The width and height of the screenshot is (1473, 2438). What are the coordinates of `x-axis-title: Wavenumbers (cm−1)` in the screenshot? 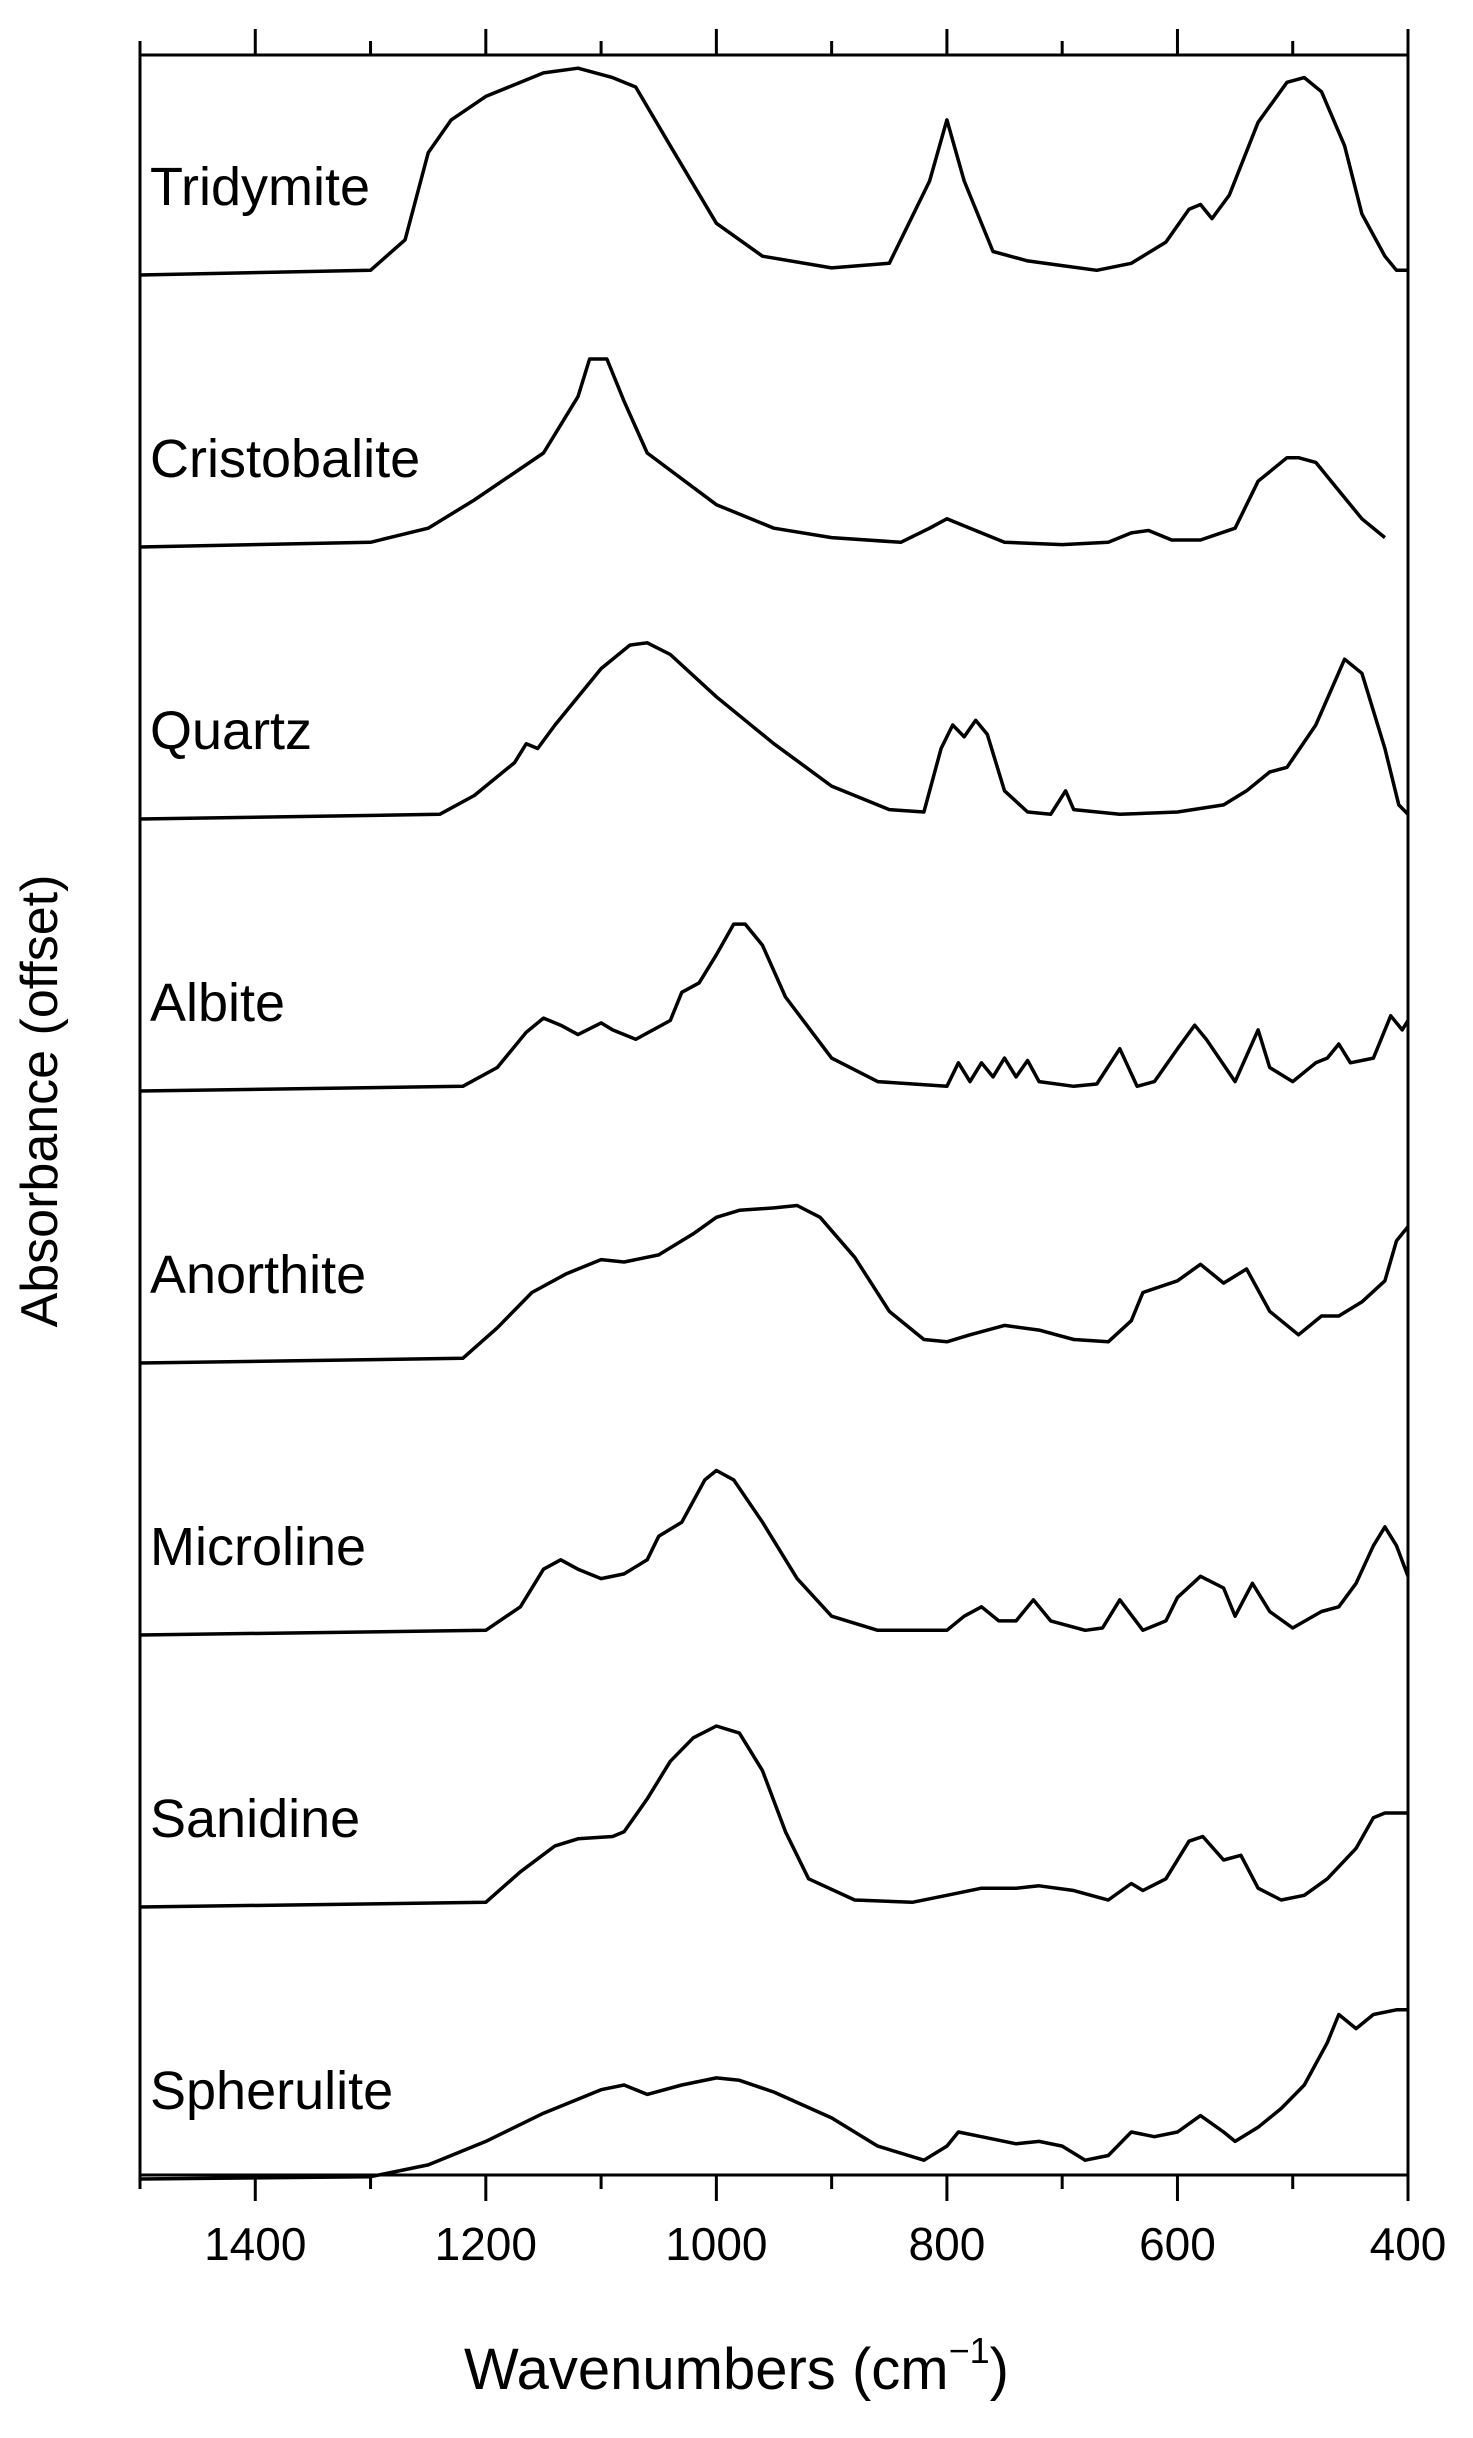 It's located at (736, 2366).